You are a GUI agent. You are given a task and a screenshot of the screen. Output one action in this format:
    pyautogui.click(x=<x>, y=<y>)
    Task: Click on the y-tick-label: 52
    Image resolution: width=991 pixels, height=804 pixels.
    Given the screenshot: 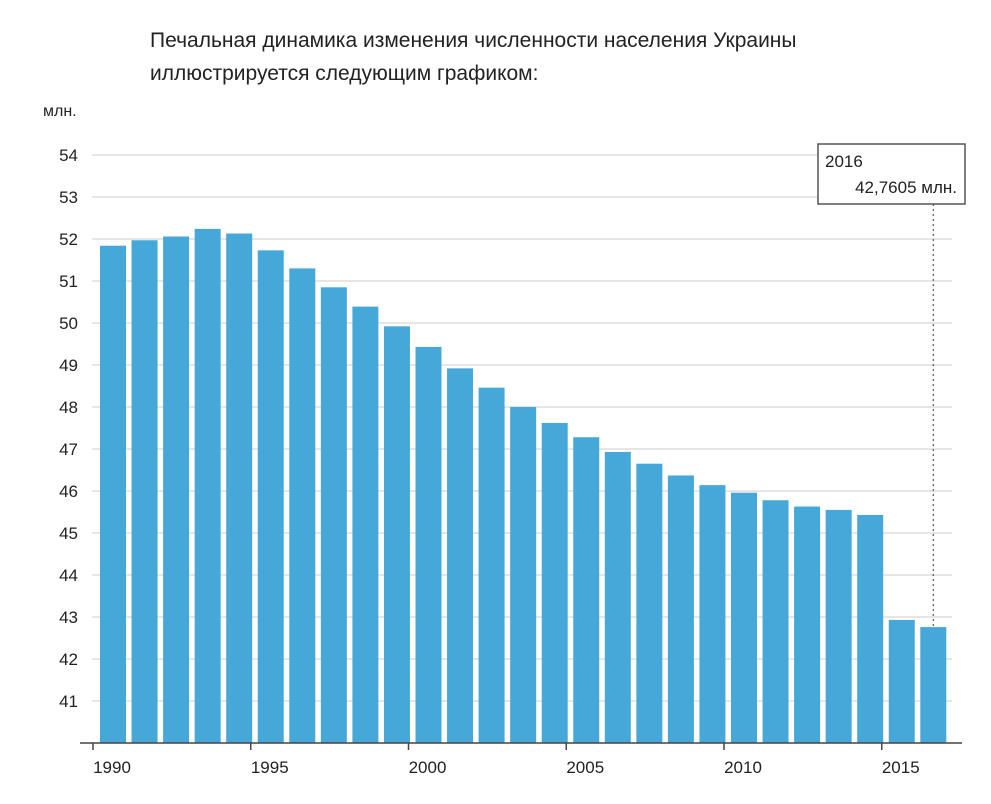 What is the action you would take?
    pyautogui.click(x=68, y=239)
    